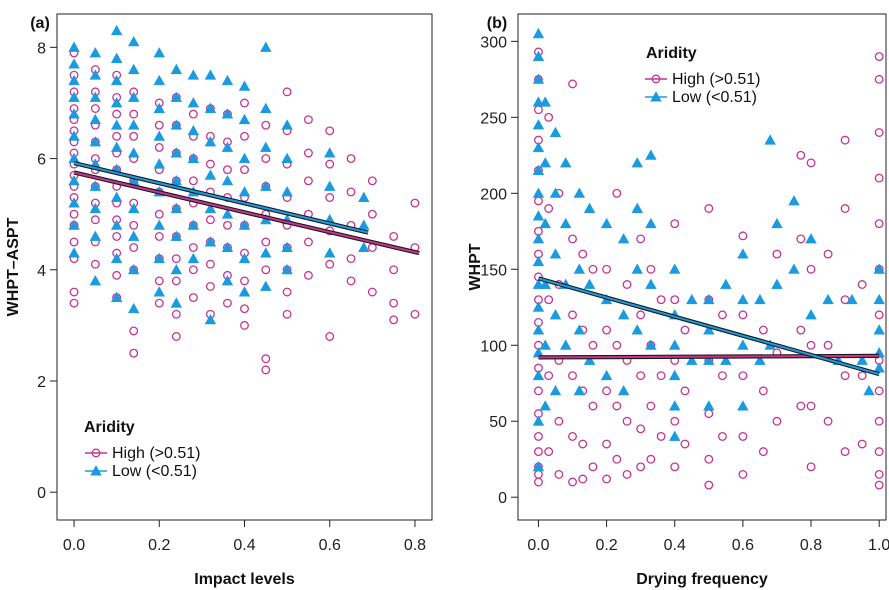 The image size is (889, 590). I want to click on panel-label: (b), so click(497, 23).